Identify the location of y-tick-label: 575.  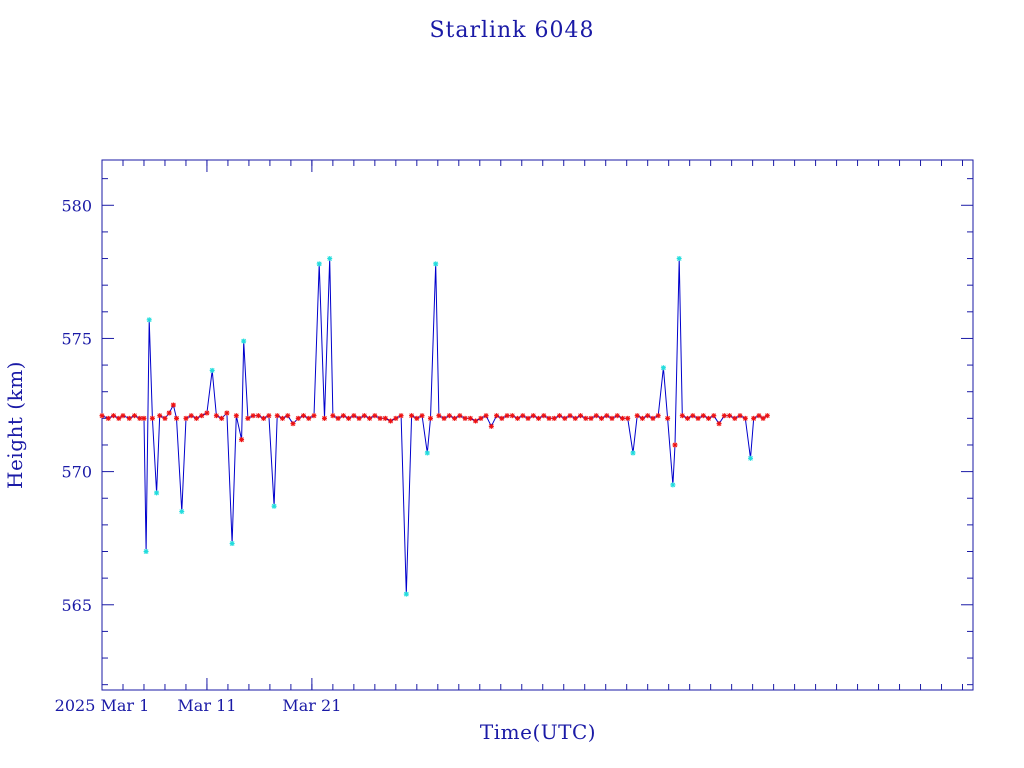
(76, 338).